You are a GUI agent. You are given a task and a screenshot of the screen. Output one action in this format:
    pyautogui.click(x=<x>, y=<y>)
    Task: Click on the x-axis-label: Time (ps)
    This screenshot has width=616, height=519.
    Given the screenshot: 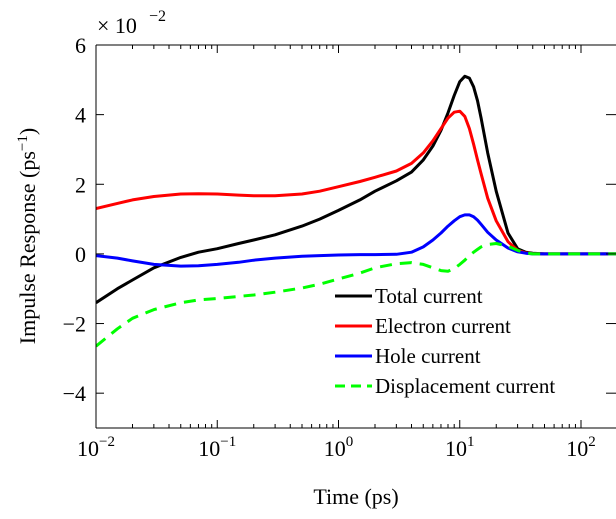 What is the action you would take?
    pyautogui.click(x=355, y=496)
    